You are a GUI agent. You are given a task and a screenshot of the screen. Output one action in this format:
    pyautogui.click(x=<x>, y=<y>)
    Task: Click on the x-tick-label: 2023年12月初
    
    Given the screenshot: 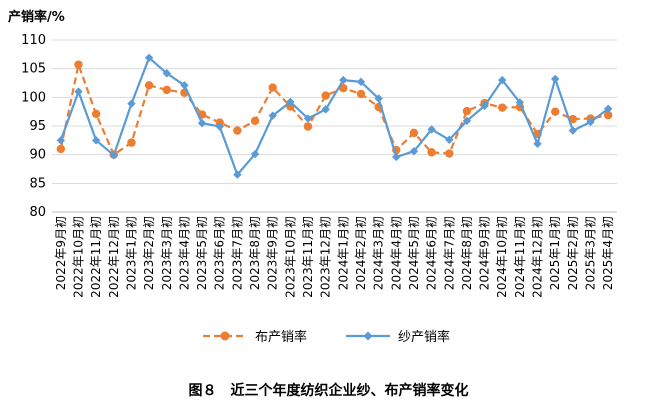 What is the action you would take?
    pyautogui.click(x=326, y=257)
    